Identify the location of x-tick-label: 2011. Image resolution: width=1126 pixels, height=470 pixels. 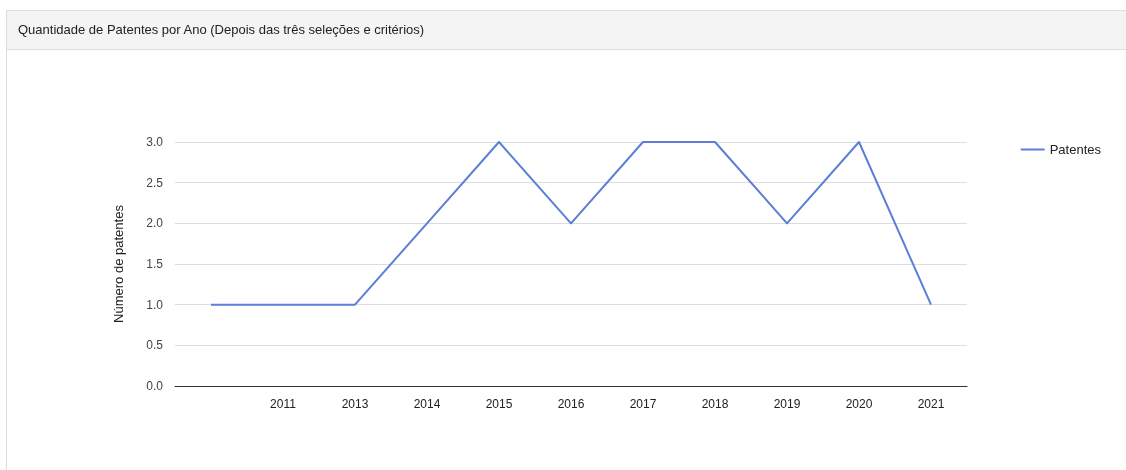
(283, 404).